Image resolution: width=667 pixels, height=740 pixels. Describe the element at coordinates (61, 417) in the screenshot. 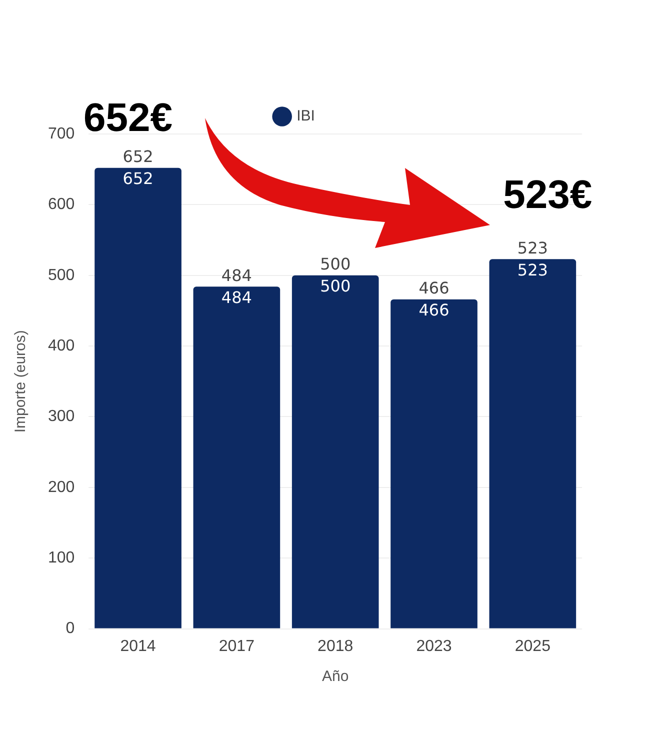

I see `y-tick-label: 300` at that location.